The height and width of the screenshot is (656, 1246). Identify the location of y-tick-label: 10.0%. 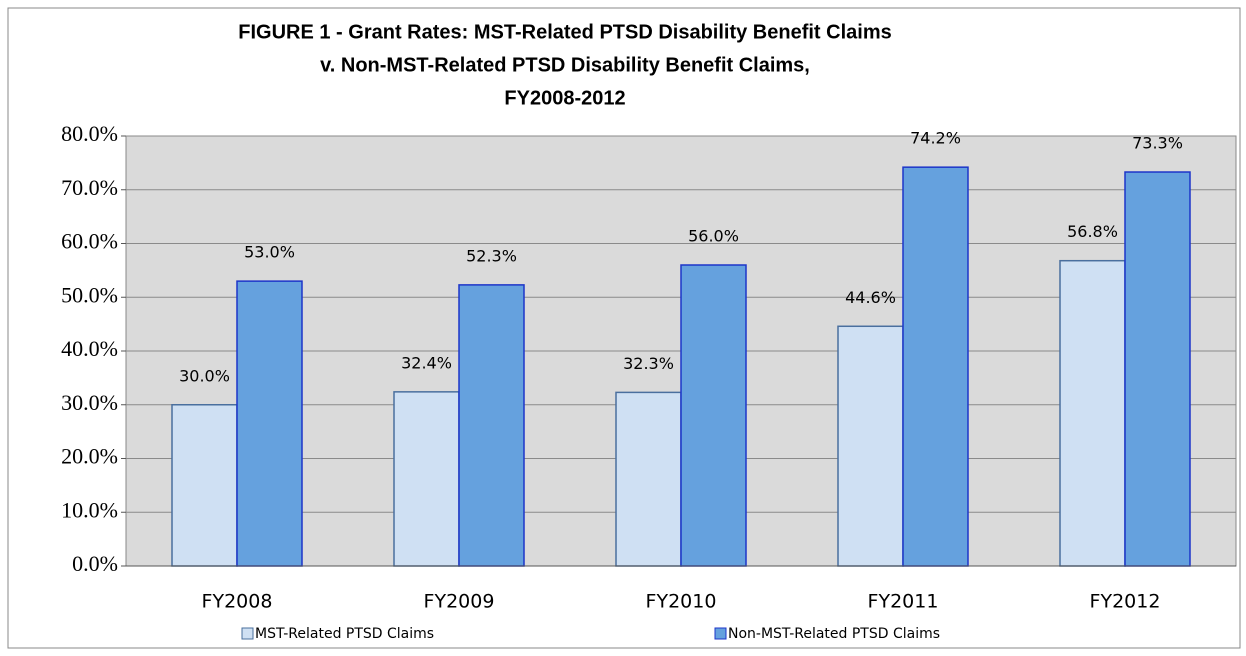
(89, 509).